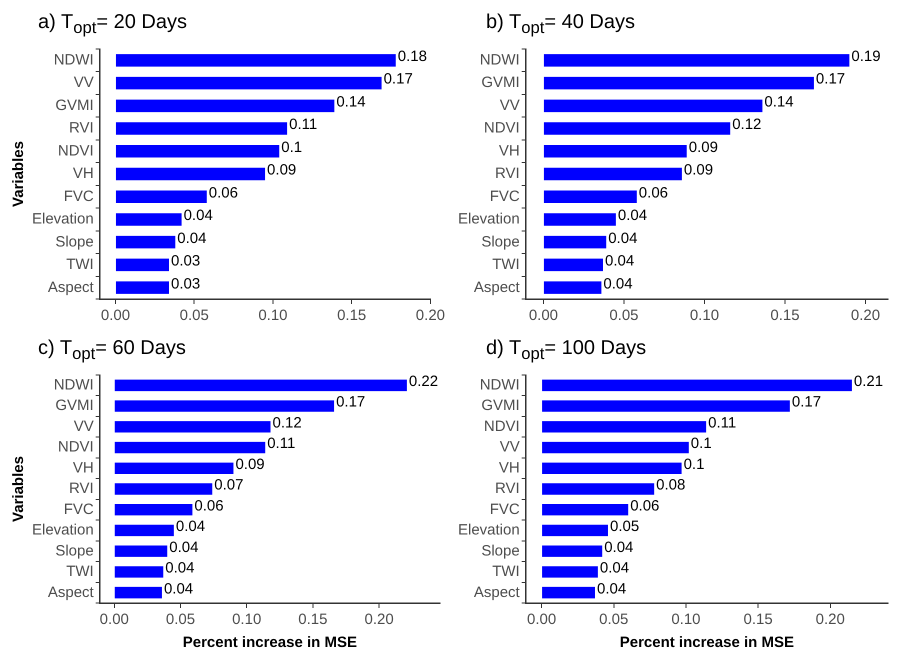 This screenshot has height=660, width=897. Describe the element at coordinates (223, 193) in the screenshot. I see `data-label: 0.06` at that location.